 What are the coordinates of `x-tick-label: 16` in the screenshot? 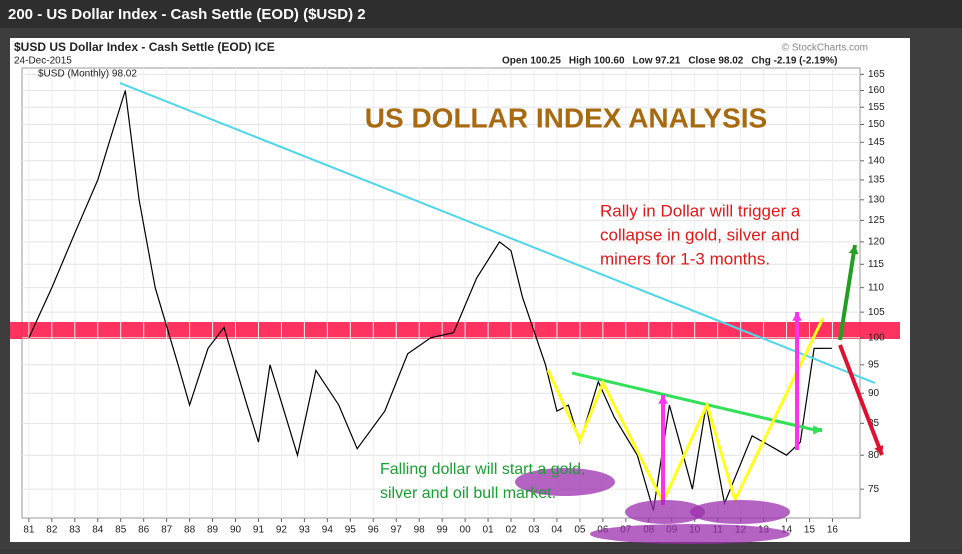 It's located at (833, 530).